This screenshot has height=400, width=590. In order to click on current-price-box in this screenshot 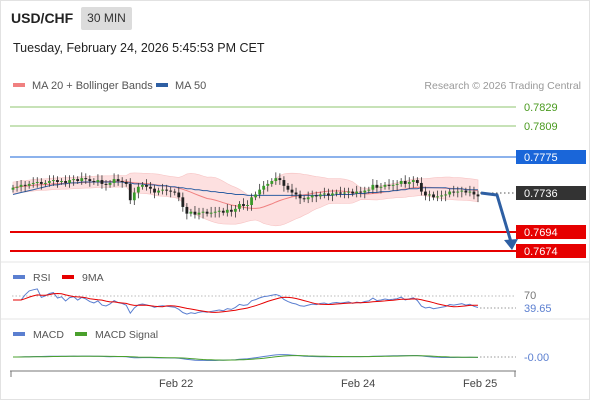, I will do `click(551, 193)`.